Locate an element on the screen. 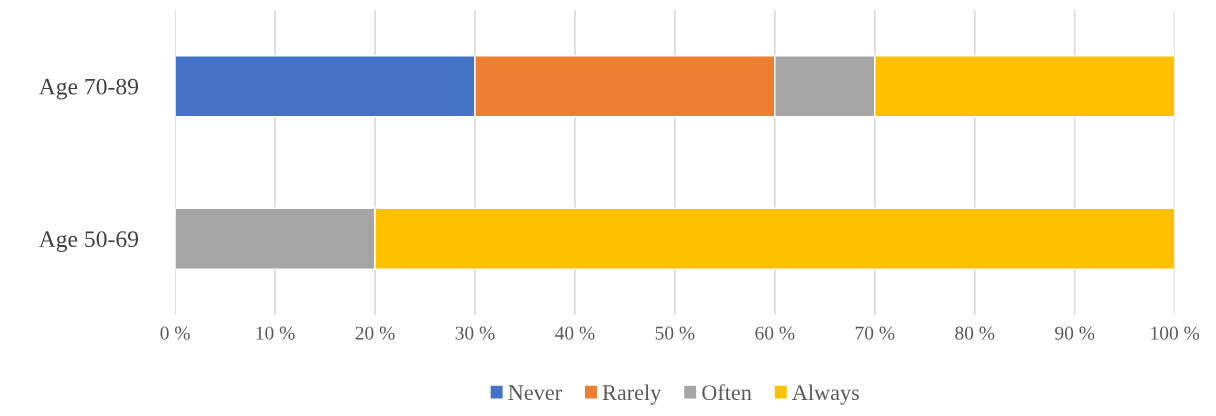  x-tick-label: 10 % is located at coordinates (275, 333).